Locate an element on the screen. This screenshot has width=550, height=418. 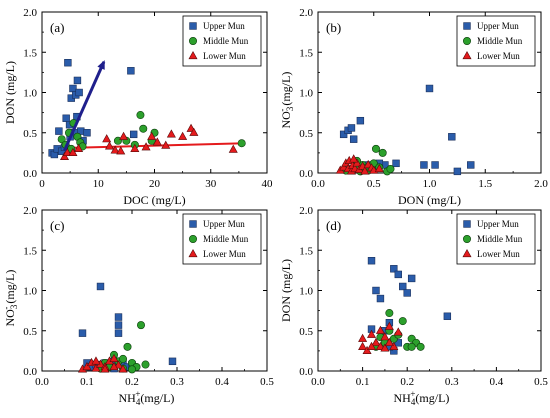
x-axis-title: NH4+(mg/L) is located at coordinates (147, 398).